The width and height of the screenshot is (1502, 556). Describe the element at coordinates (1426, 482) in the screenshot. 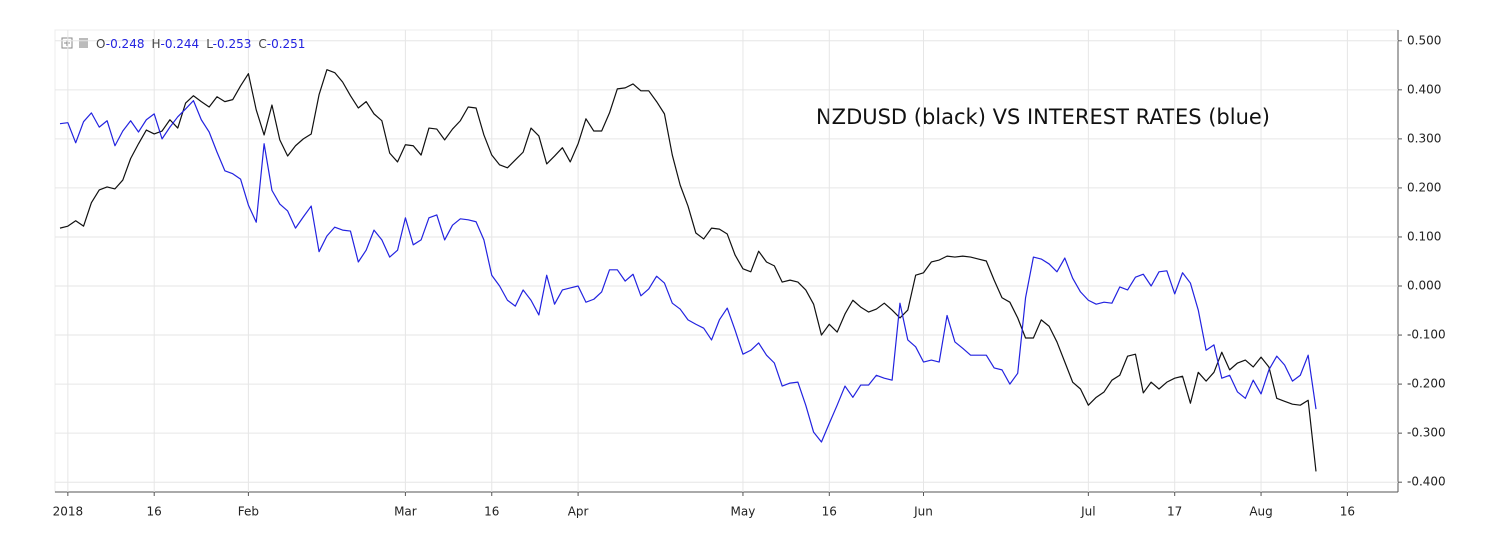

I see `y-tick-label: -0.400` at that location.